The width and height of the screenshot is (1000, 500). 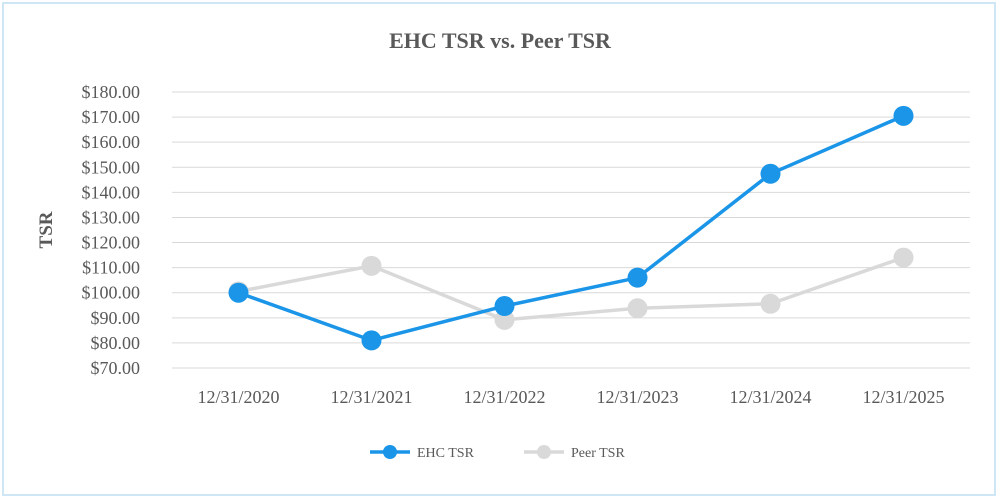 What do you see at coordinates (504, 397) in the screenshot?
I see `x-tick-label: 12/31/2022` at bounding box center [504, 397].